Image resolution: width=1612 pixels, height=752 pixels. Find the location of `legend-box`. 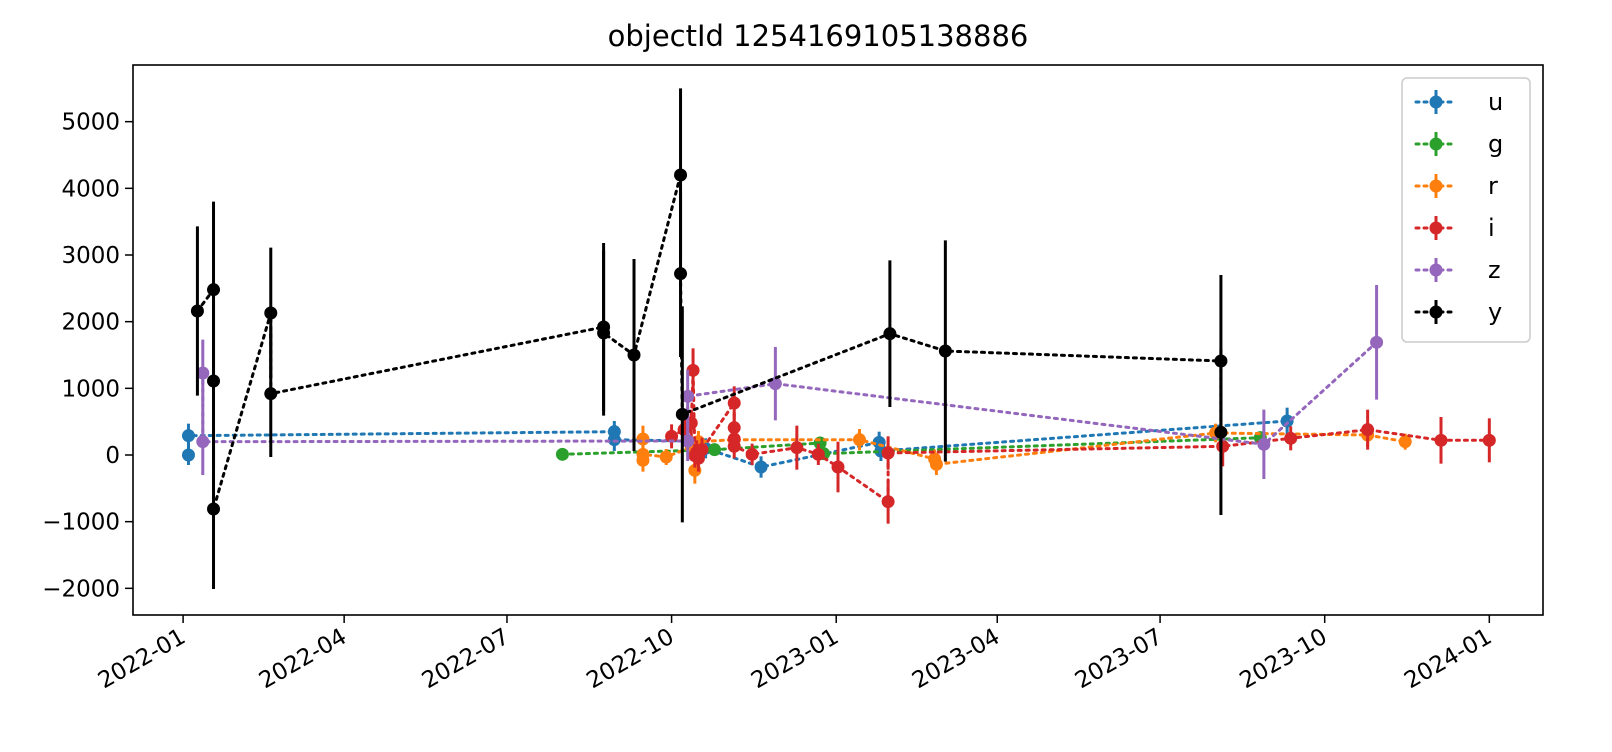

legend-box is located at coordinates (1466, 210).